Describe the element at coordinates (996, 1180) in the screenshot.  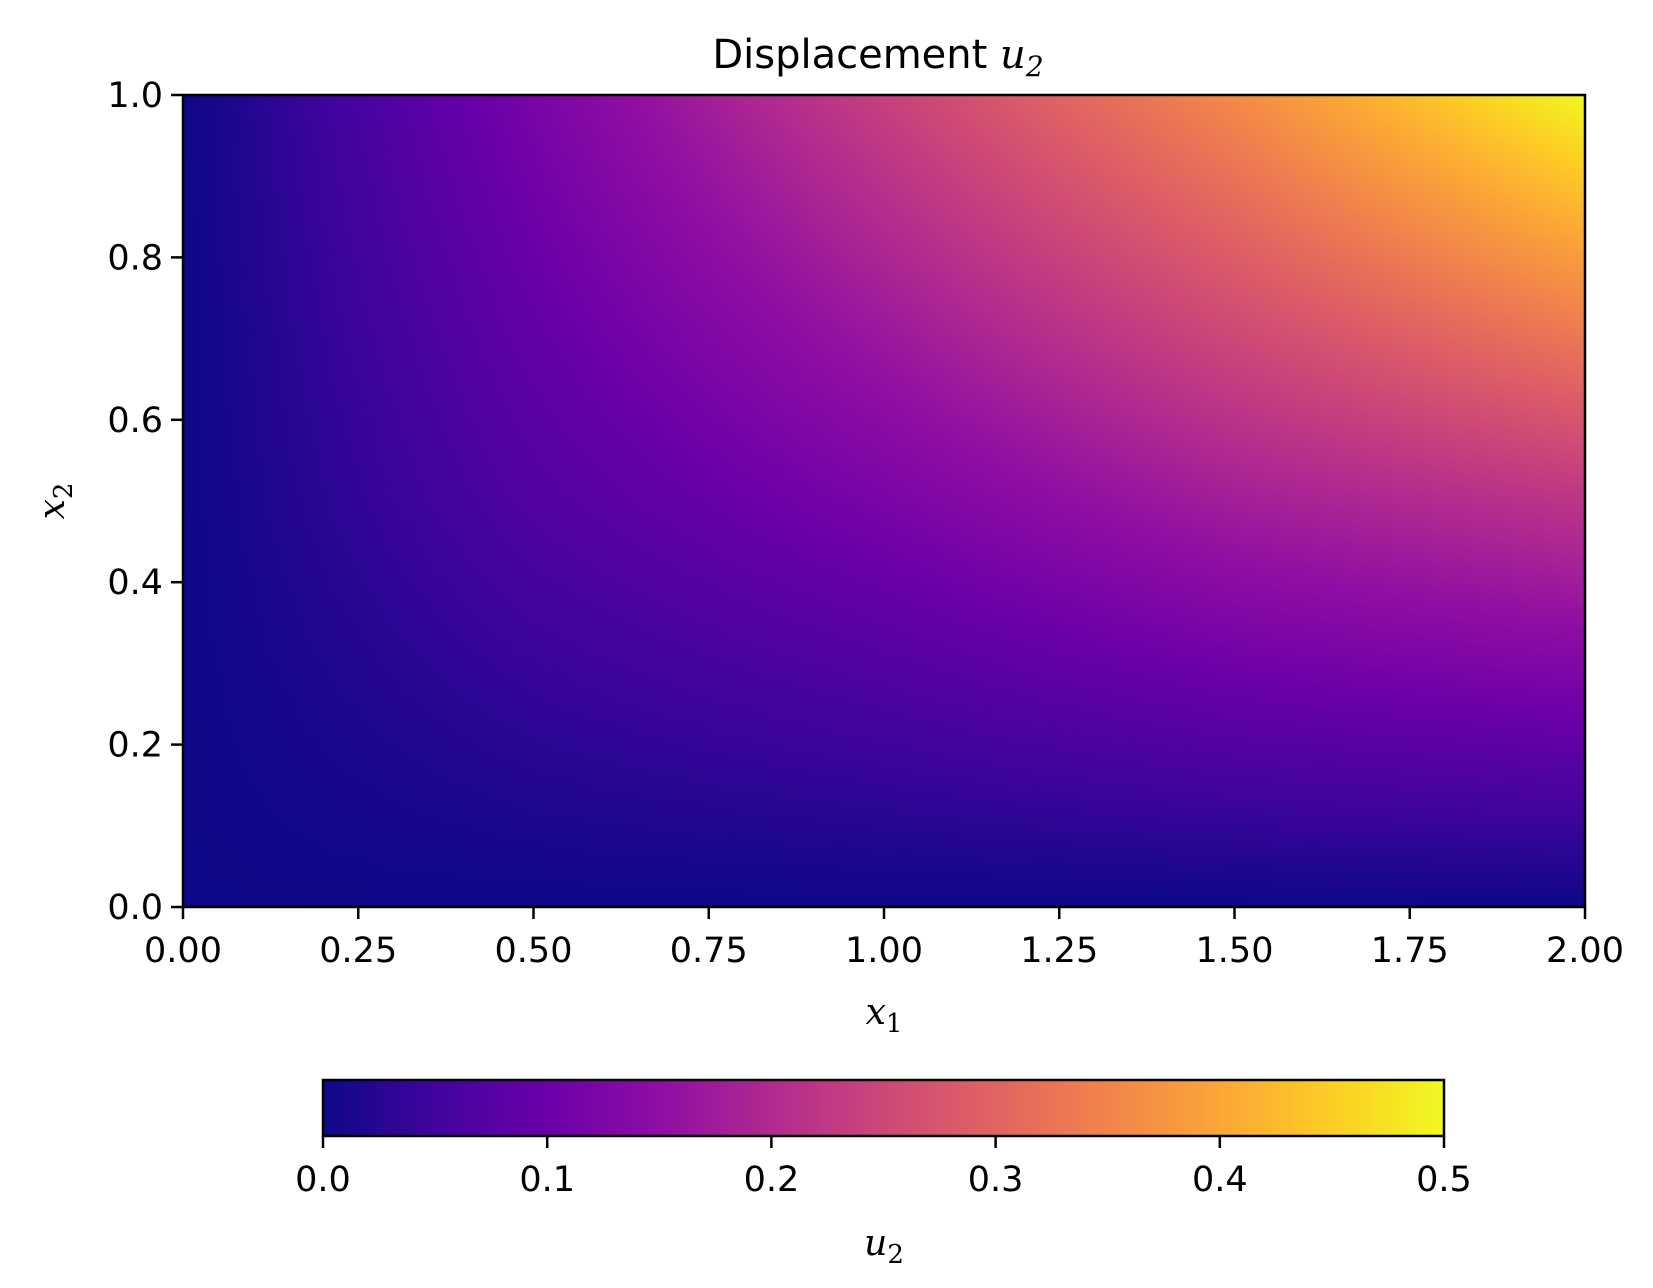
I see `colorbar-tick-label: 0.3` at that location.